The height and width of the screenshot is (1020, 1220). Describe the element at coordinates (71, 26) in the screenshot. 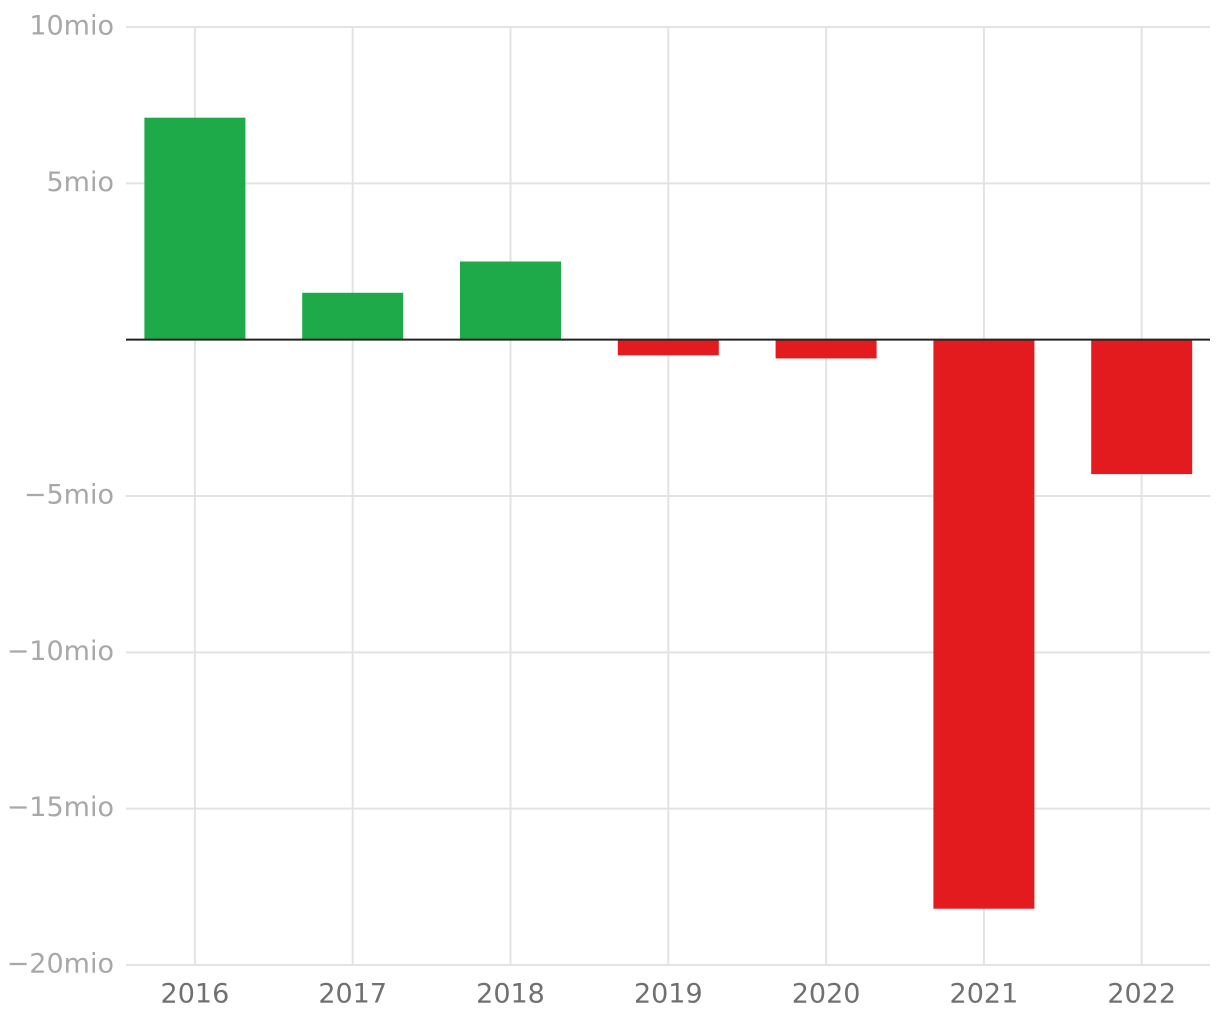

I see `y-tick-label: 10mio` at that location.